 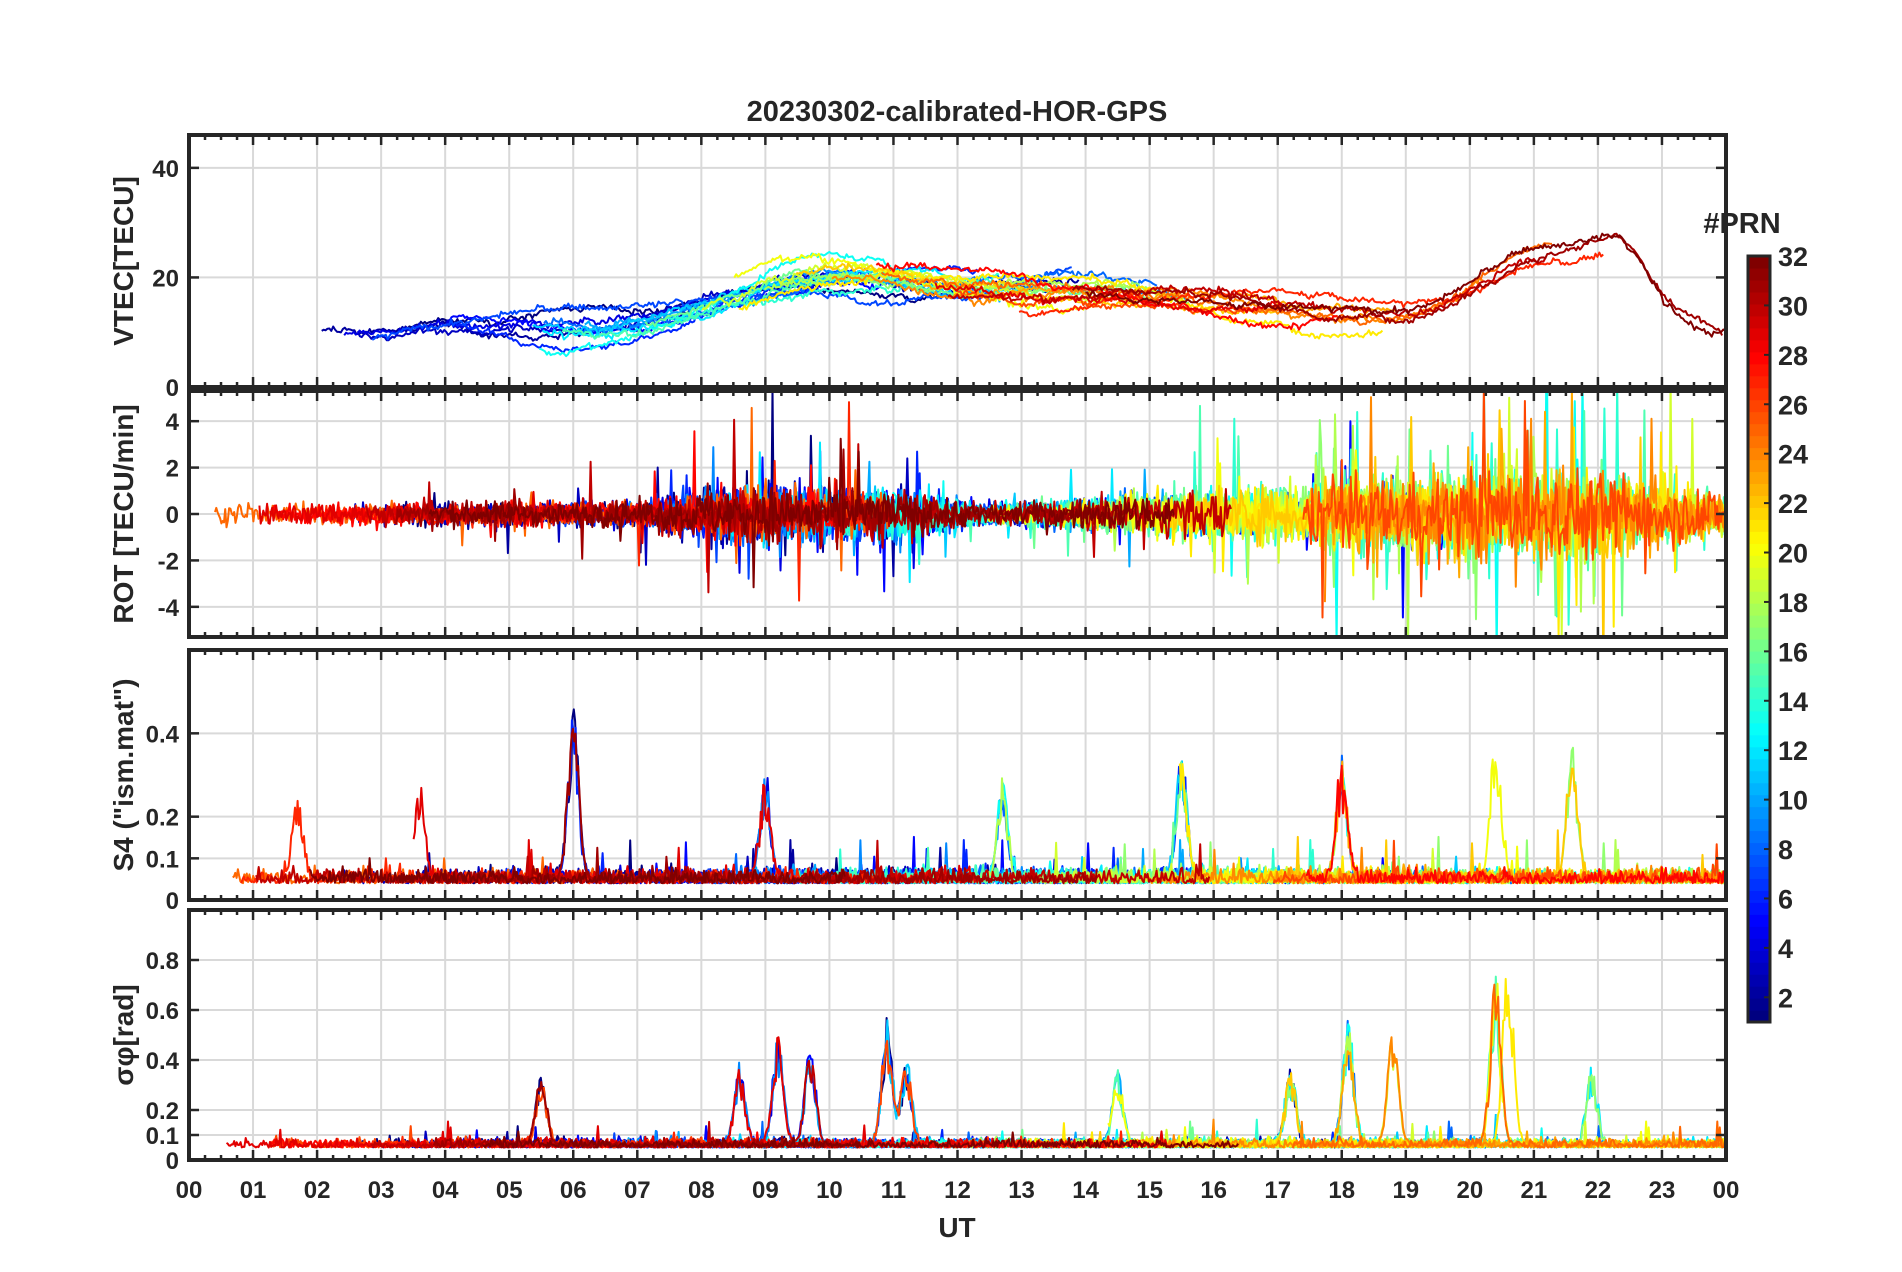 I want to click on x-tick-label: 09, so click(x=765, y=1190).